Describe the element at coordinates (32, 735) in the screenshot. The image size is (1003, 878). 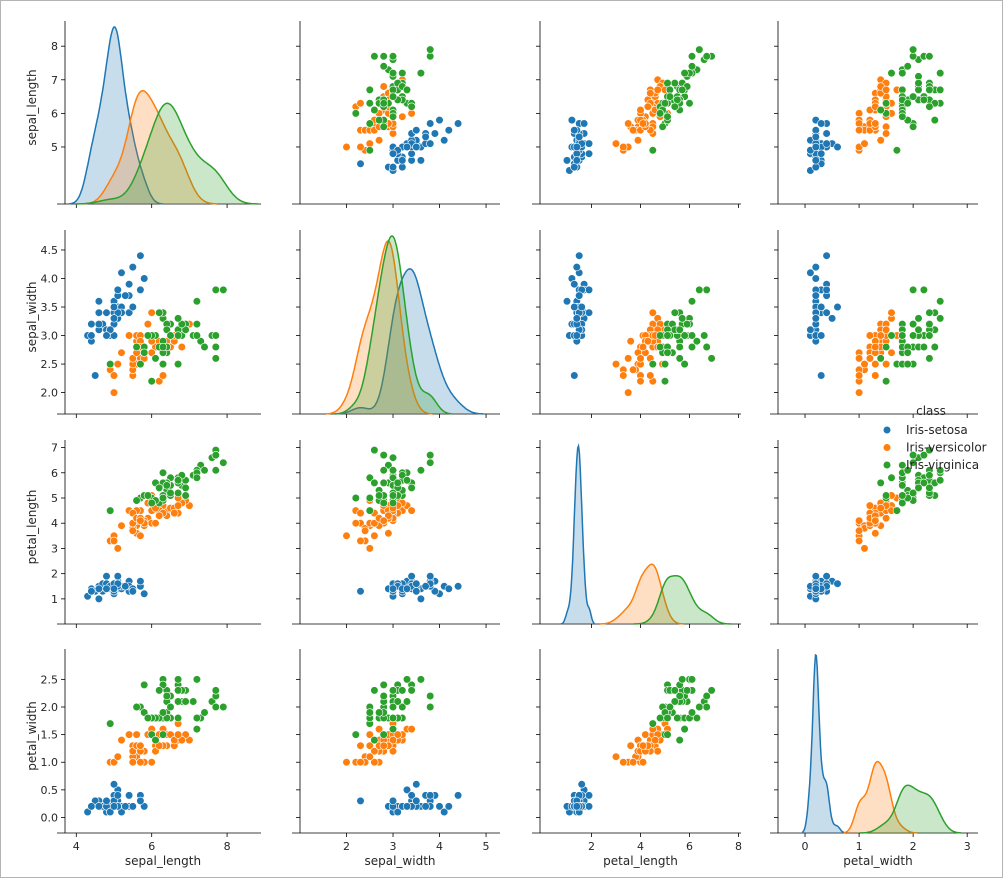
I see `y-axis-label: petal_width` at that location.